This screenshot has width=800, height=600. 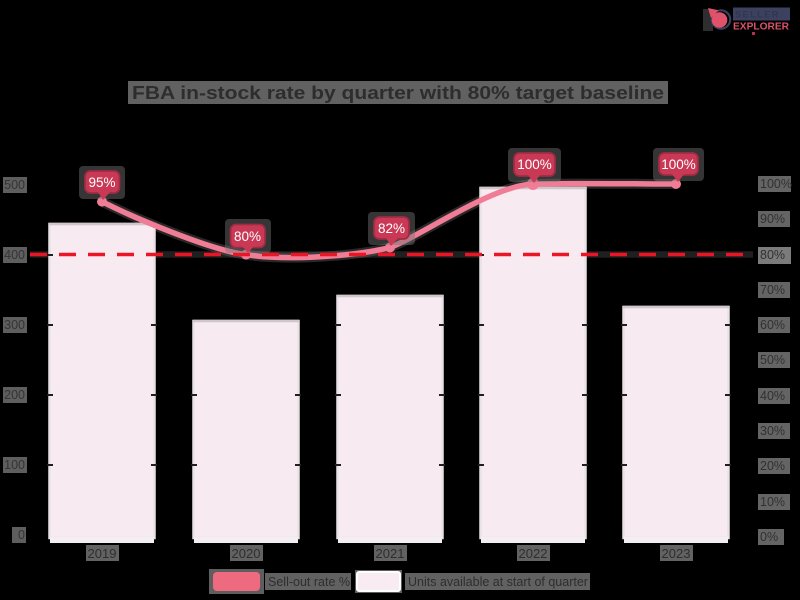 What do you see at coordinates (101, 182) in the screenshot?
I see `svg-text: 95%` at bounding box center [101, 182].